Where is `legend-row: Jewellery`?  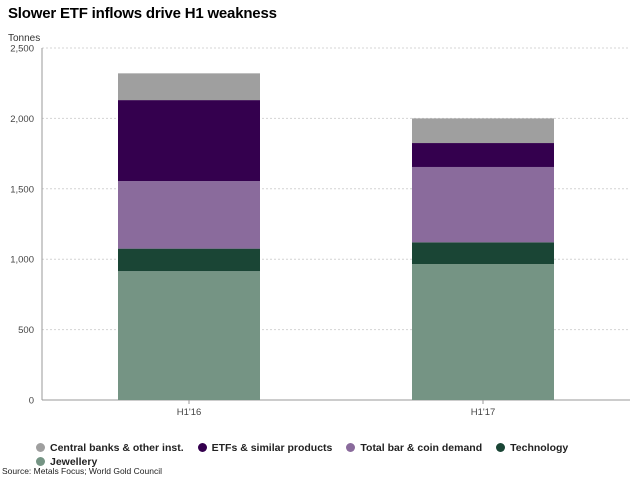
legend-row: Jewellery is located at coordinates (331, 461).